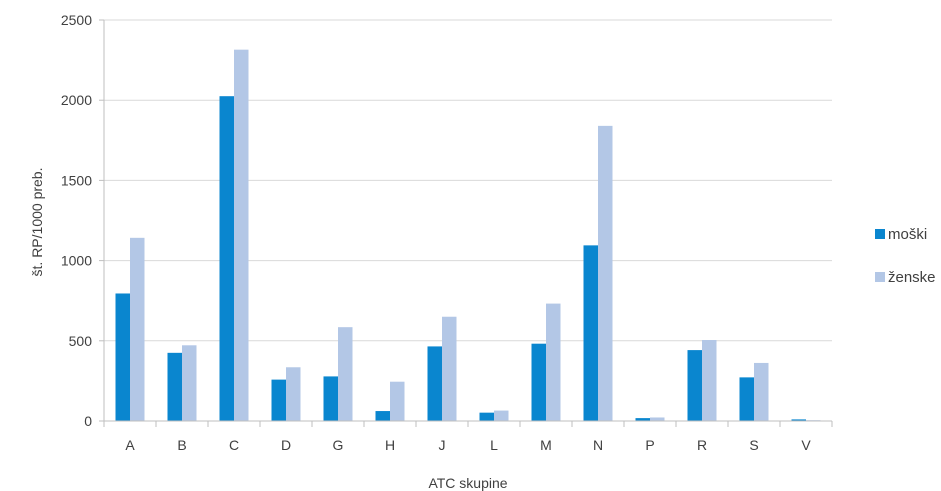 Image resolution: width=941 pixels, height=491 pixels. What do you see at coordinates (553, 362) in the screenshot?
I see `bar-ženske-M` at bounding box center [553, 362].